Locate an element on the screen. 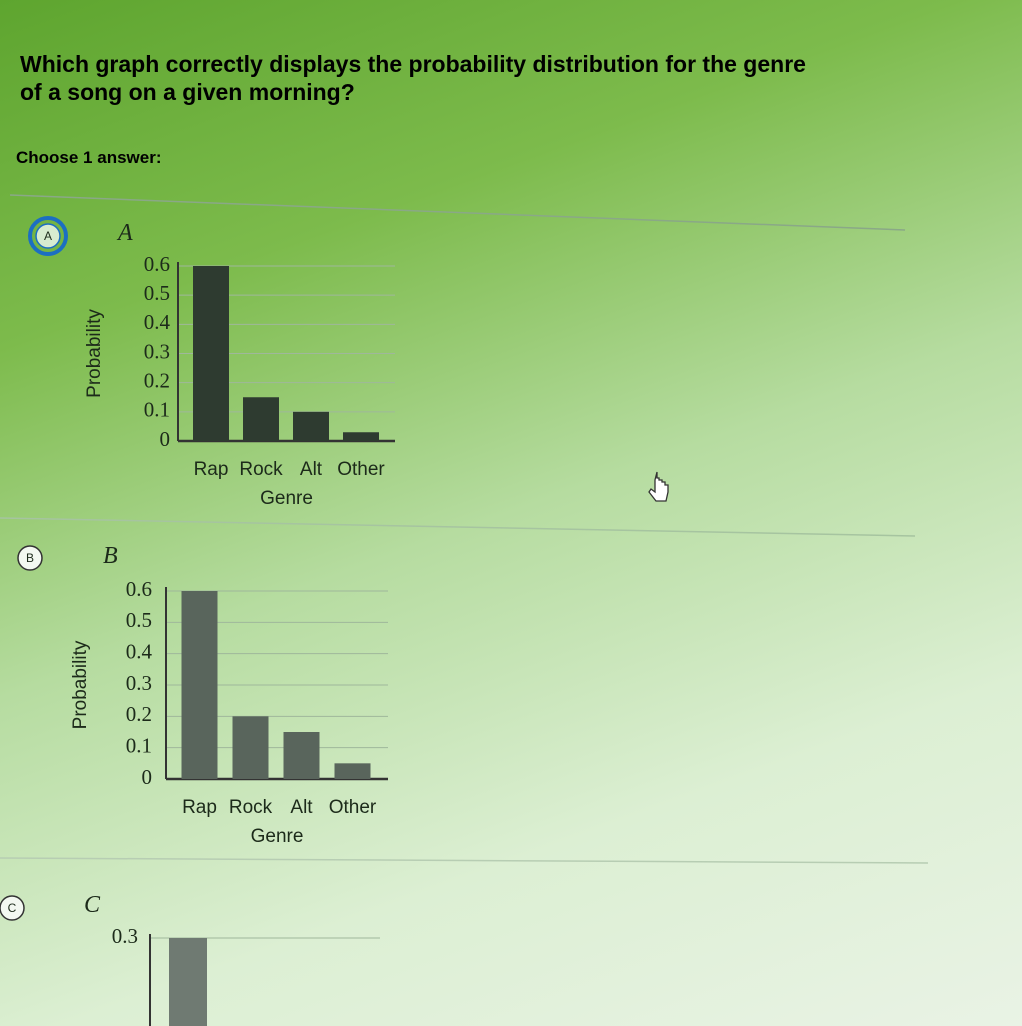 This screenshot has width=1022, height=1026. choice-letter: C is located at coordinates (12, 908).